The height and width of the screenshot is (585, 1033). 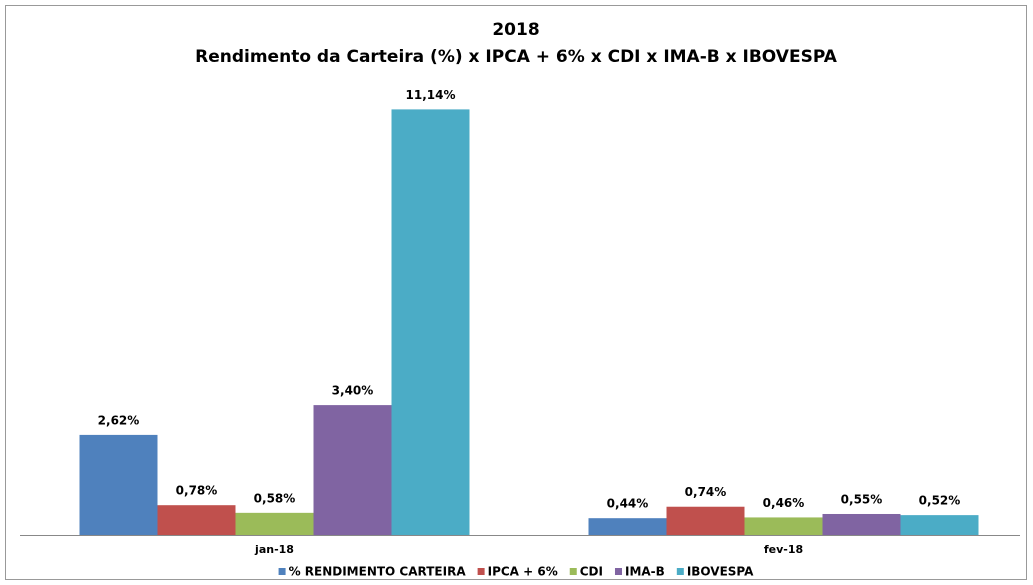 What do you see at coordinates (940, 501) in the screenshot?
I see `data-label: 0,52%` at bounding box center [940, 501].